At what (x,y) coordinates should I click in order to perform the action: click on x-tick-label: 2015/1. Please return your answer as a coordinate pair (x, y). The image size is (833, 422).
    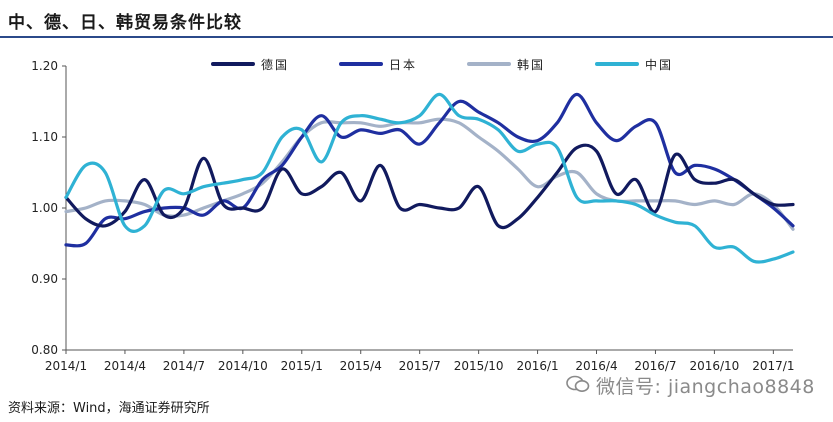
    Looking at the image, I should click on (302, 366).